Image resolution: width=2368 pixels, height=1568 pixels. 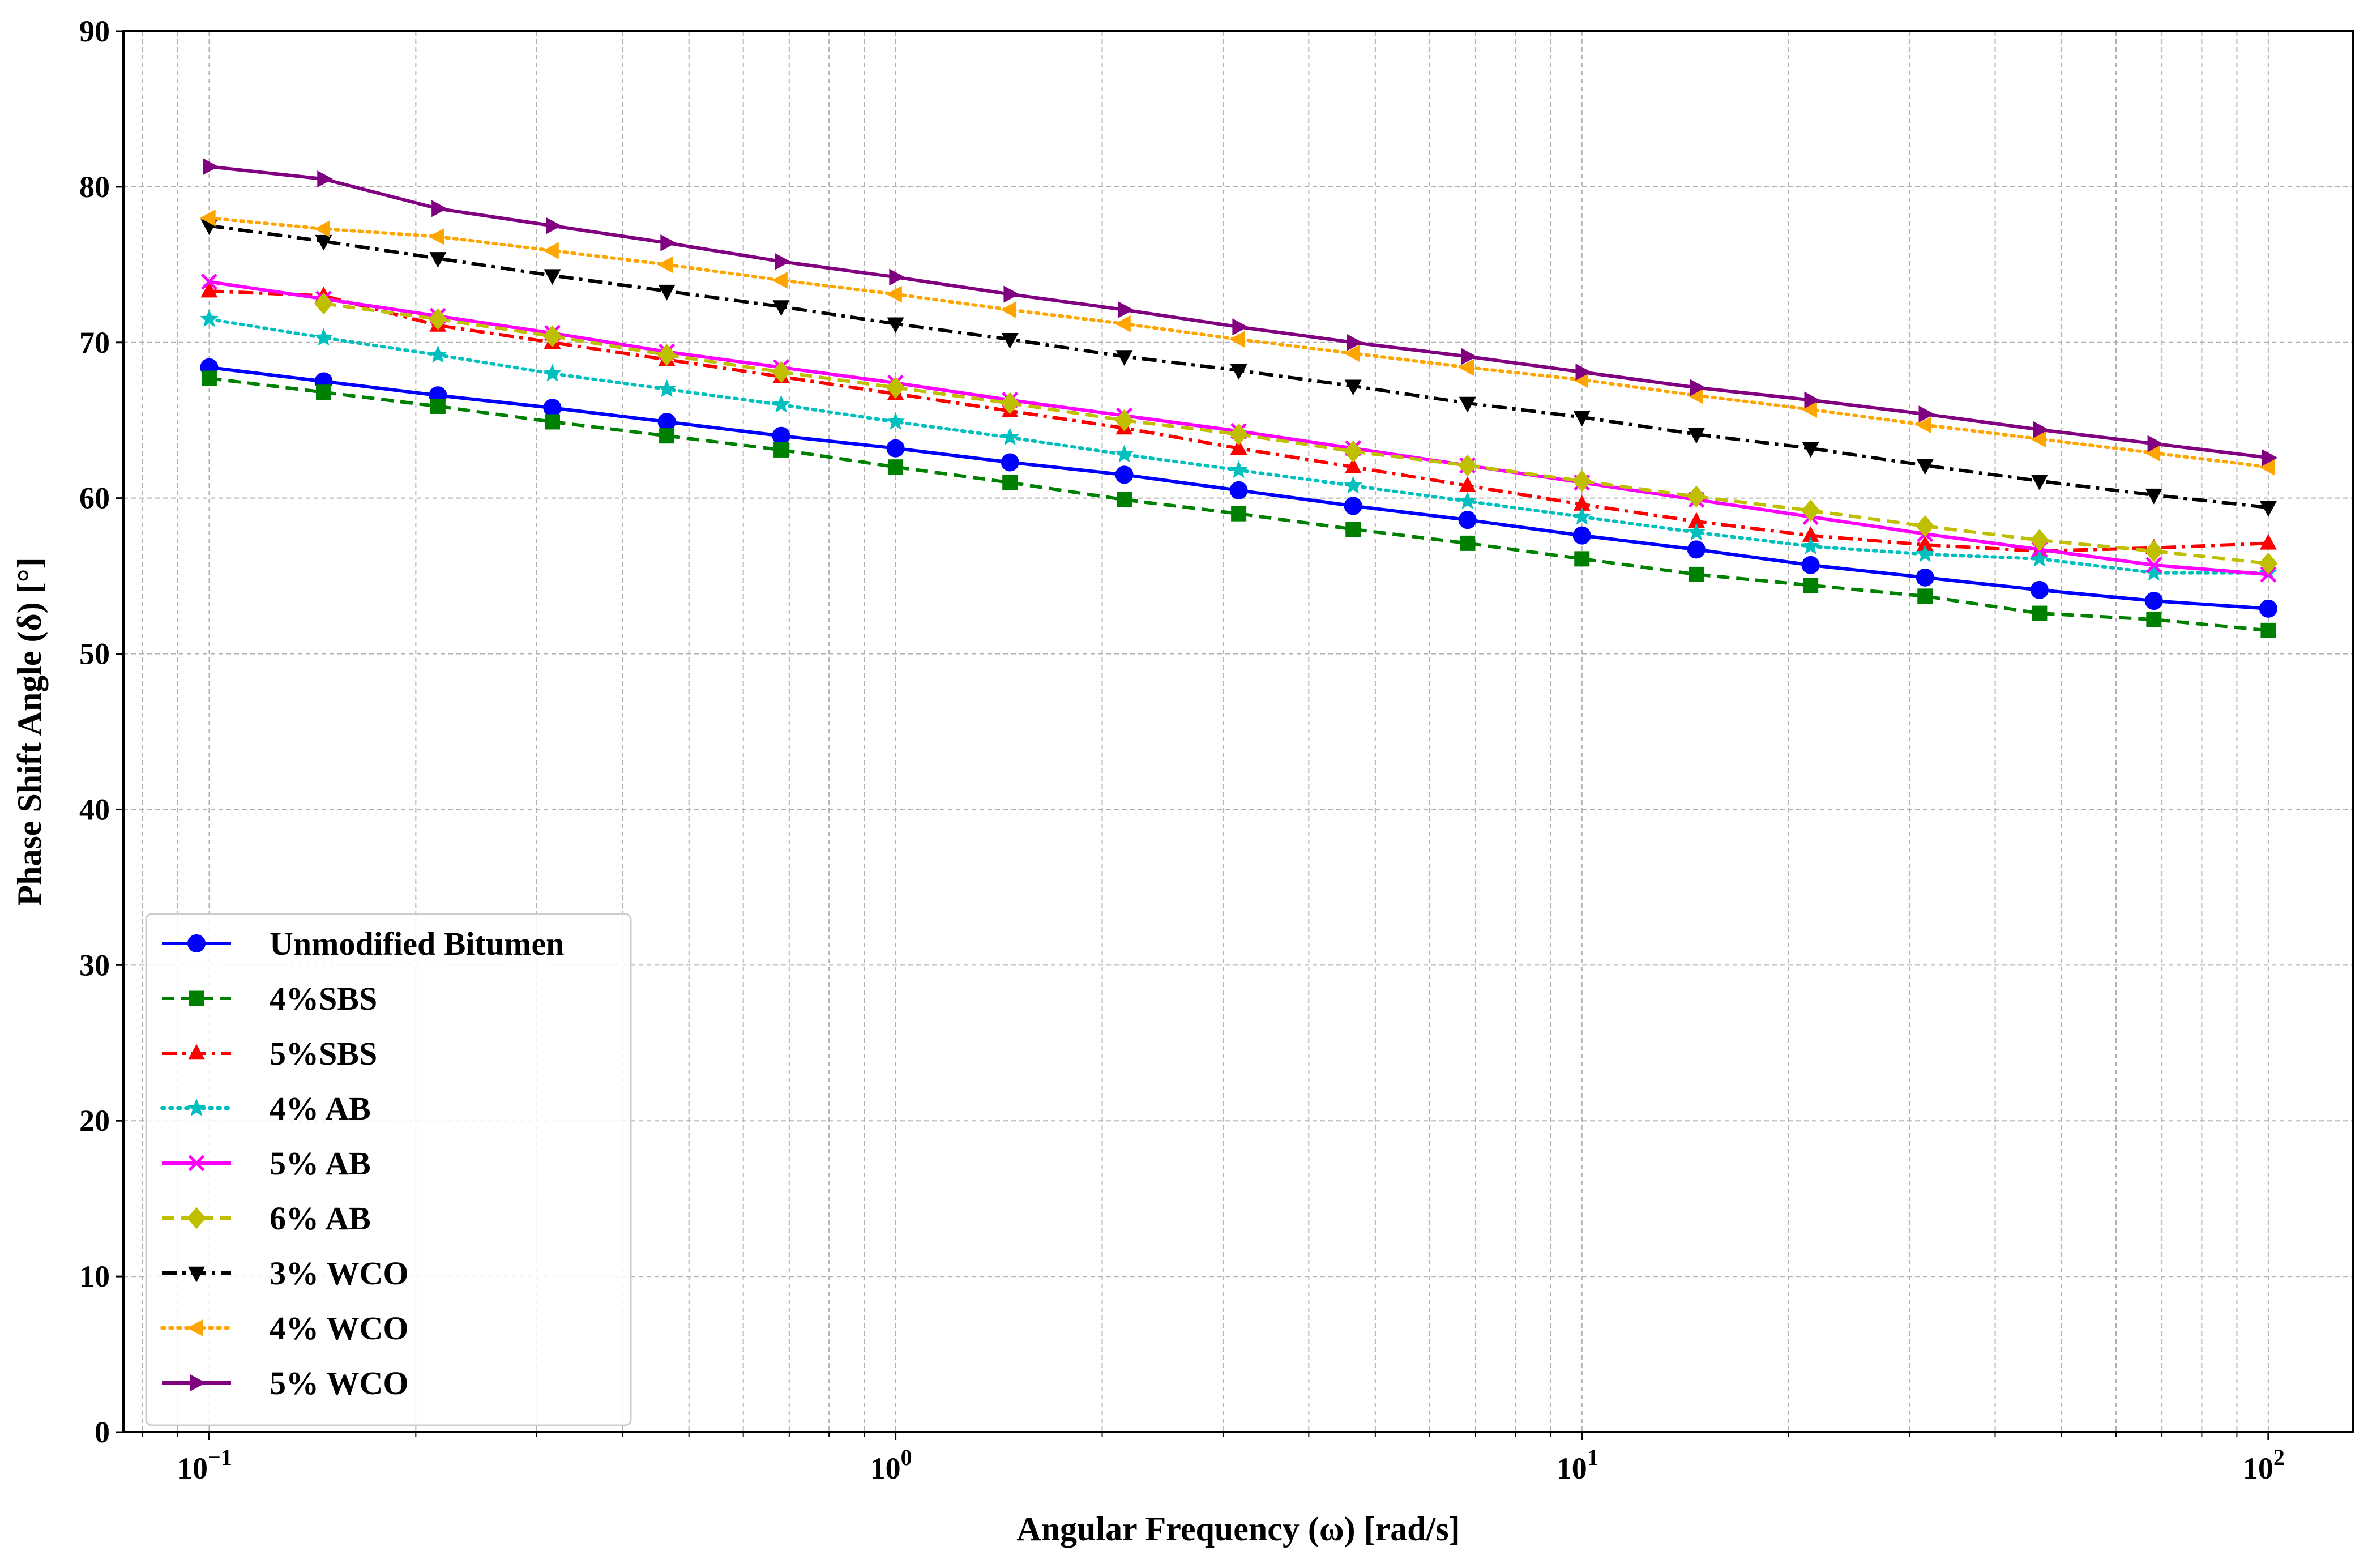 I want to click on legend-label: 4%SBS, so click(x=324, y=998).